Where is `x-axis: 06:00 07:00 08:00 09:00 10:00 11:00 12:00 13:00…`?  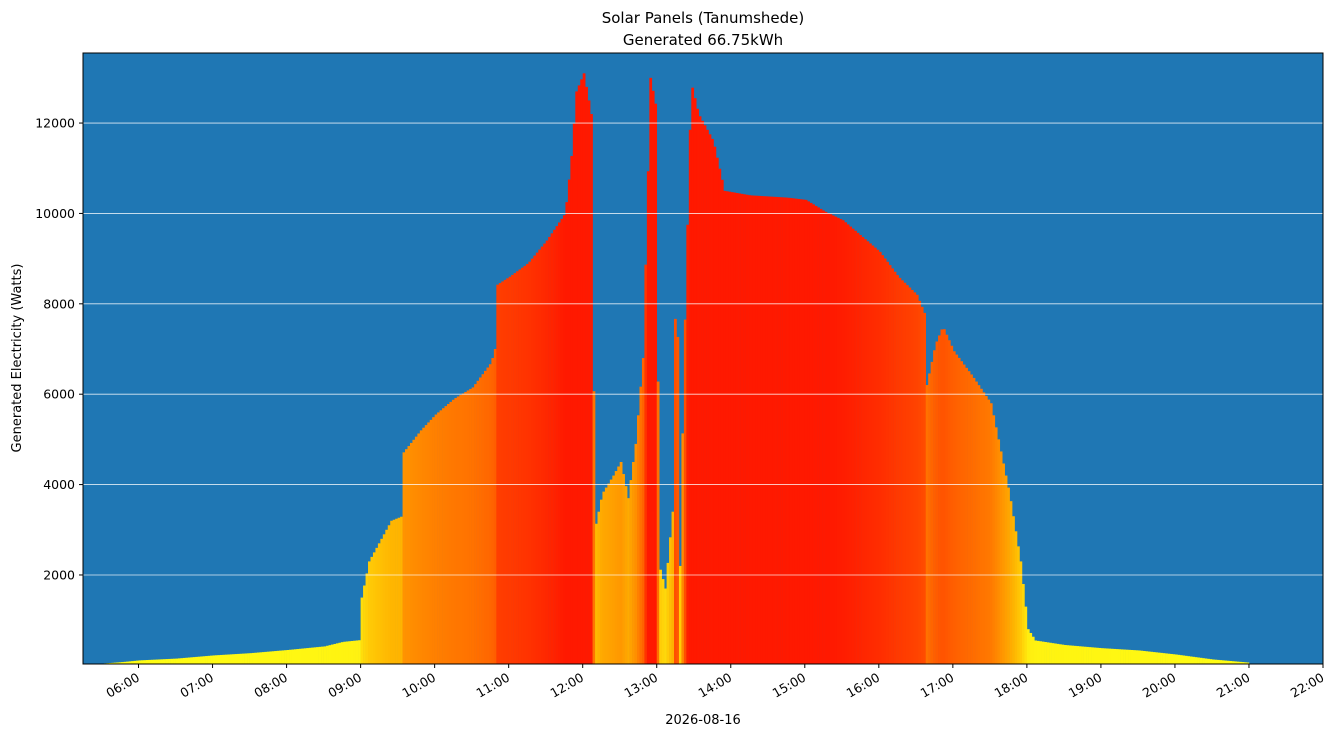 x-axis: 06:00 07:00 08:00 09:00 10:00 11:00 12:00 13:00… is located at coordinates (715, 682).